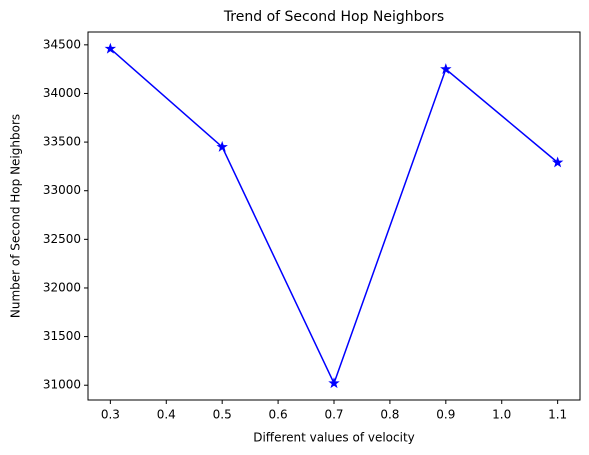  What do you see at coordinates (389, 415) in the screenshot?
I see `x-tick-label: 0.8` at bounding box center [389, 415].